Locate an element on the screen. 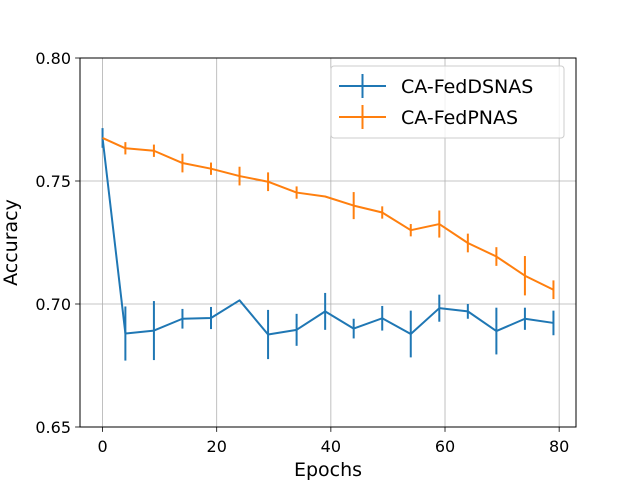 The image size is (640, 480). legend: CA-FedDSNAS CA-FedPNAS is located at coordinates (447, 102).